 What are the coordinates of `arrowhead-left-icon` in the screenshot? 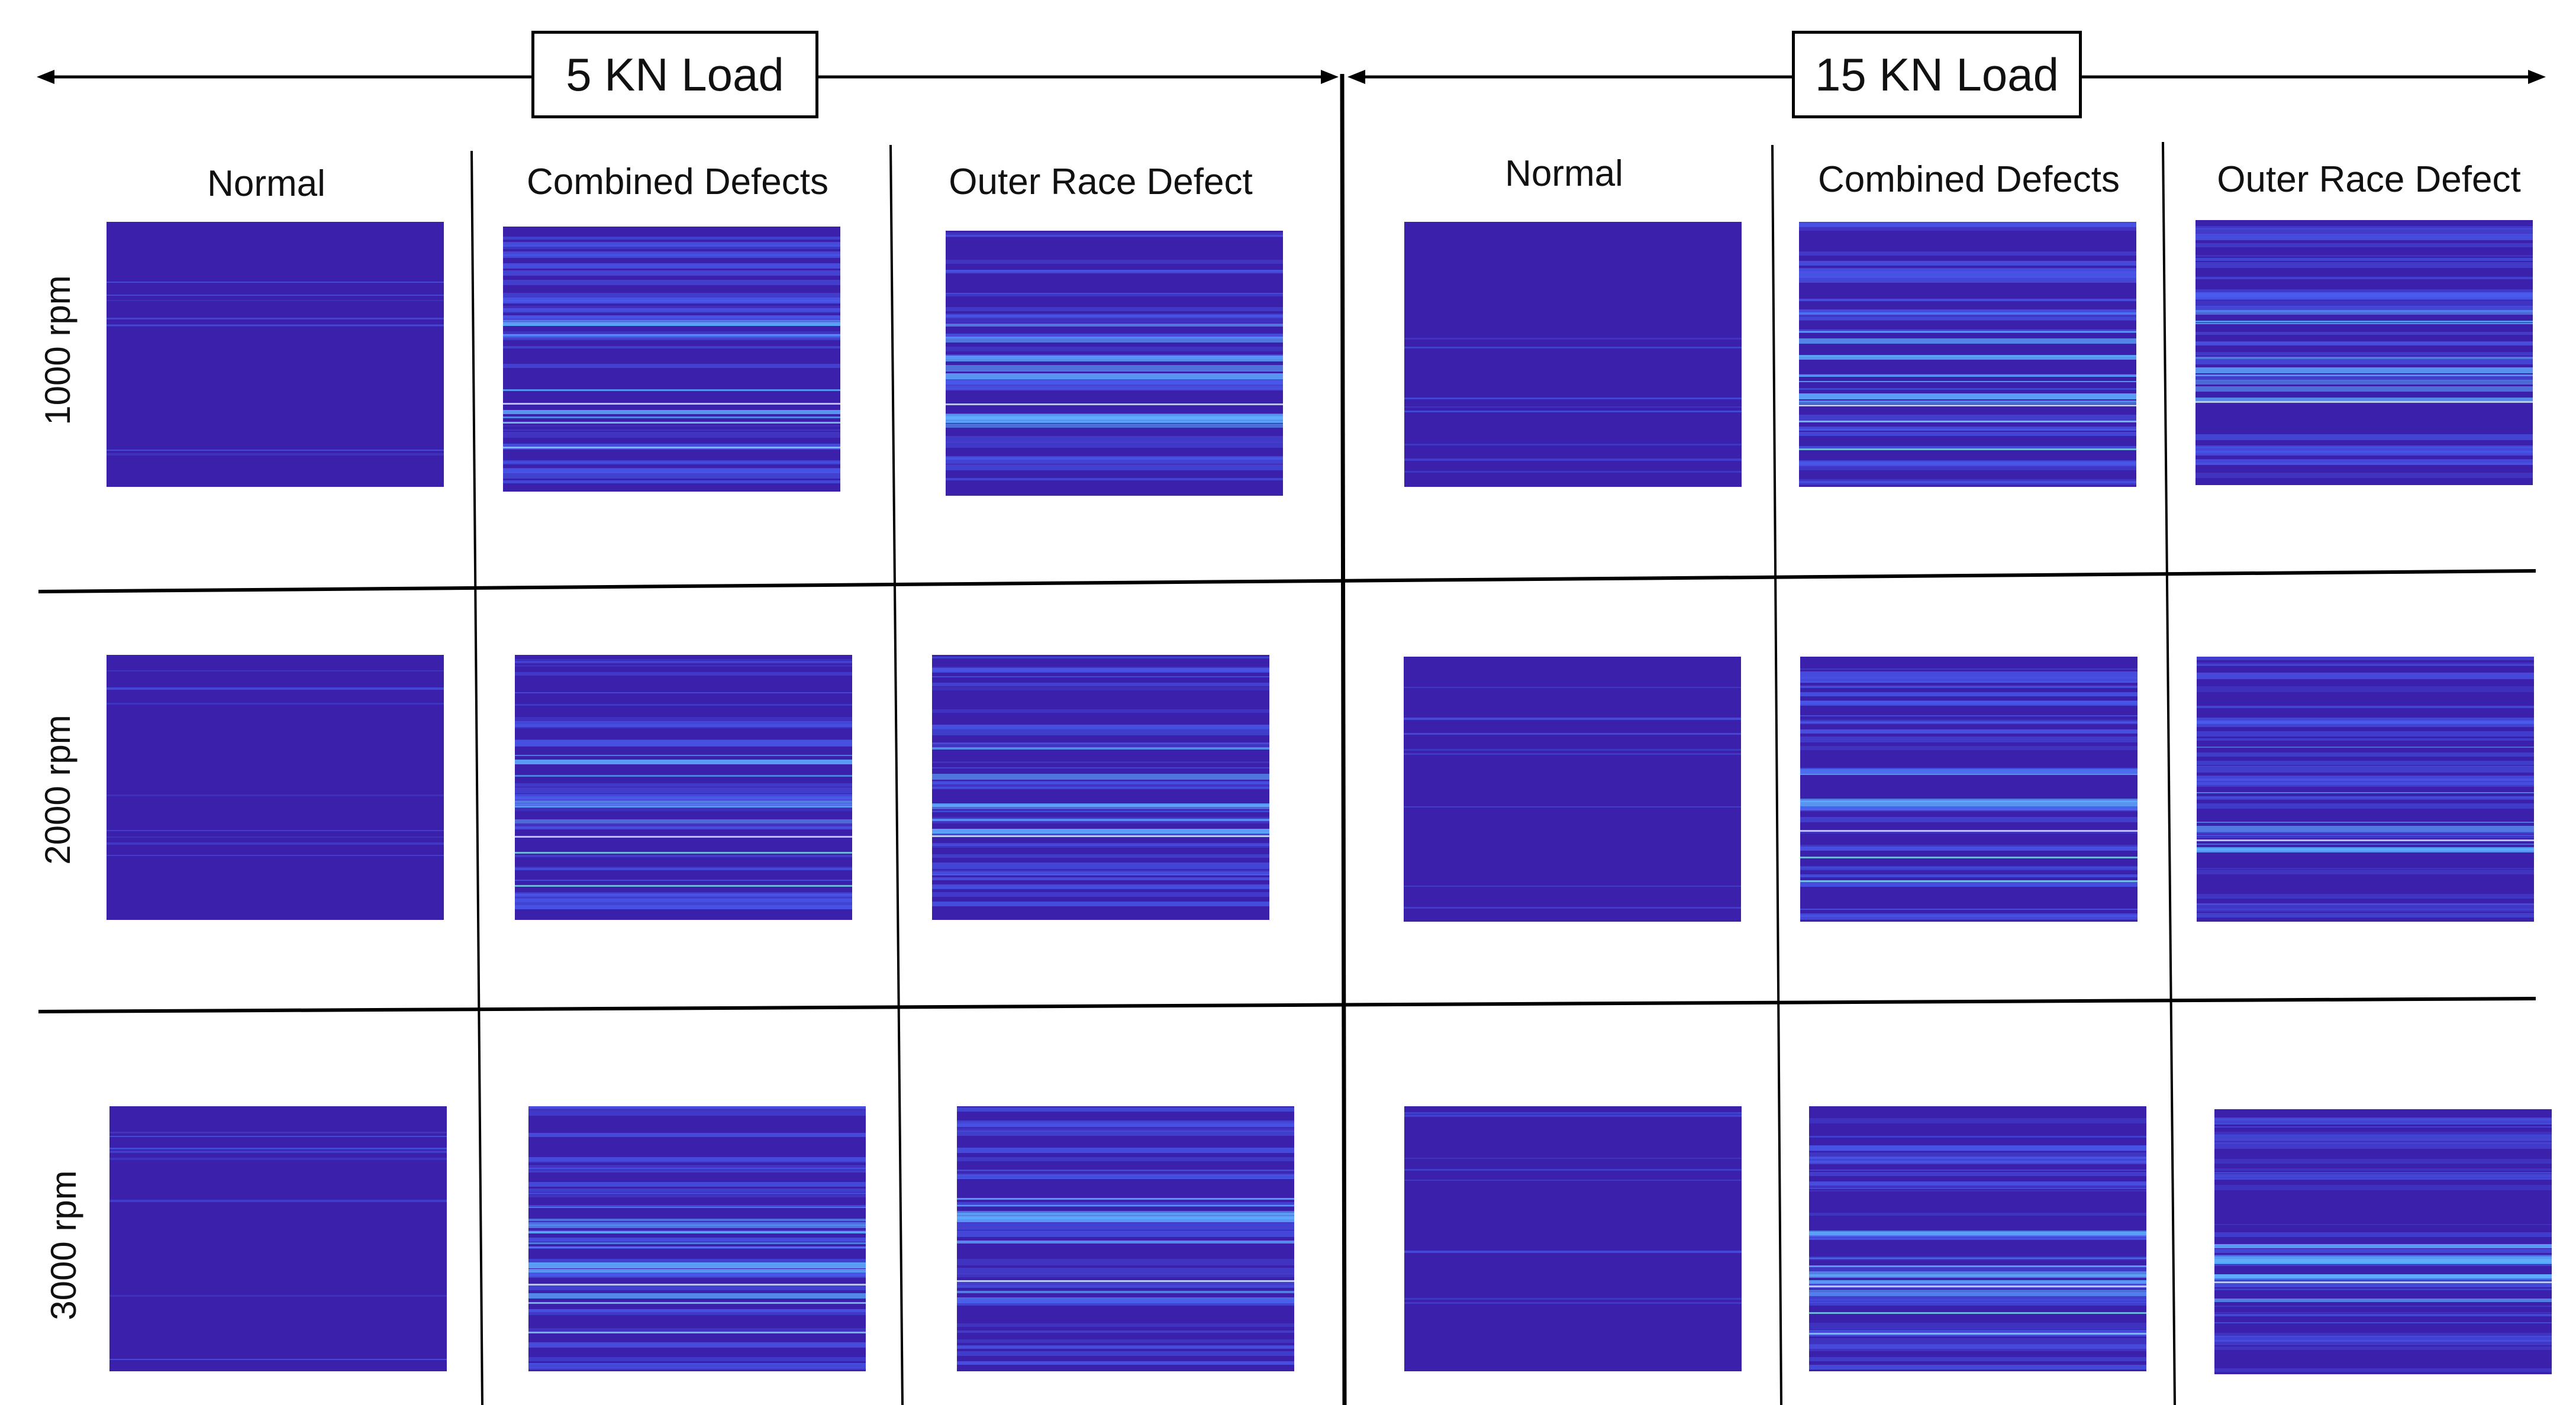 It's located at (1356, 77).